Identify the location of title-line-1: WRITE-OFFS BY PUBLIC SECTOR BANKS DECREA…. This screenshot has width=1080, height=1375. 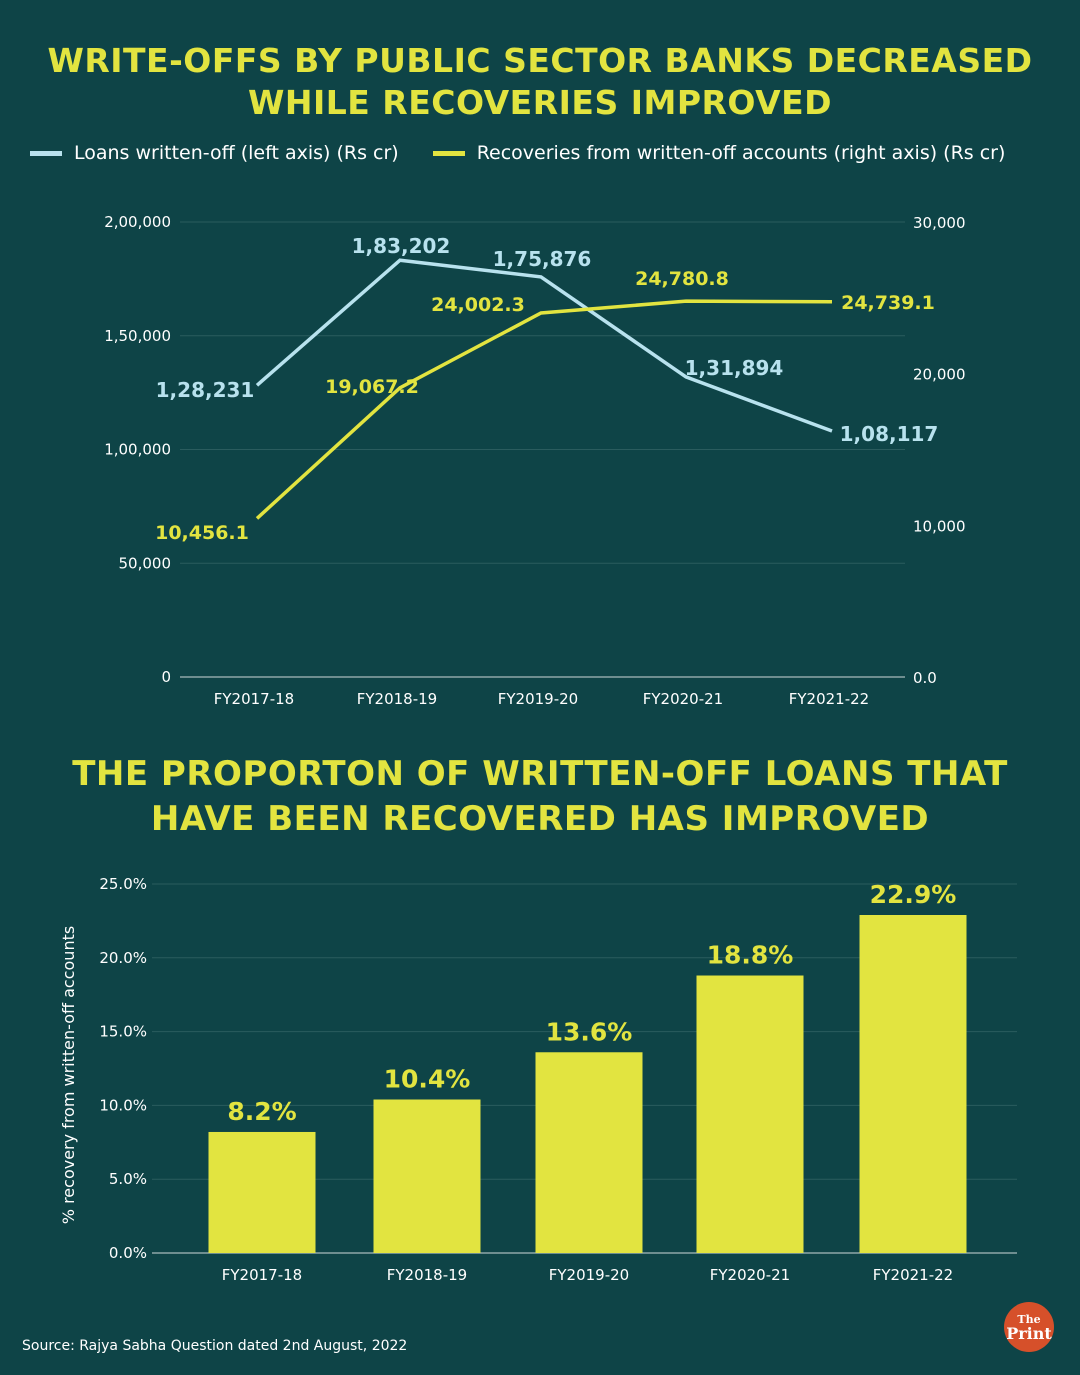
(540, 60).